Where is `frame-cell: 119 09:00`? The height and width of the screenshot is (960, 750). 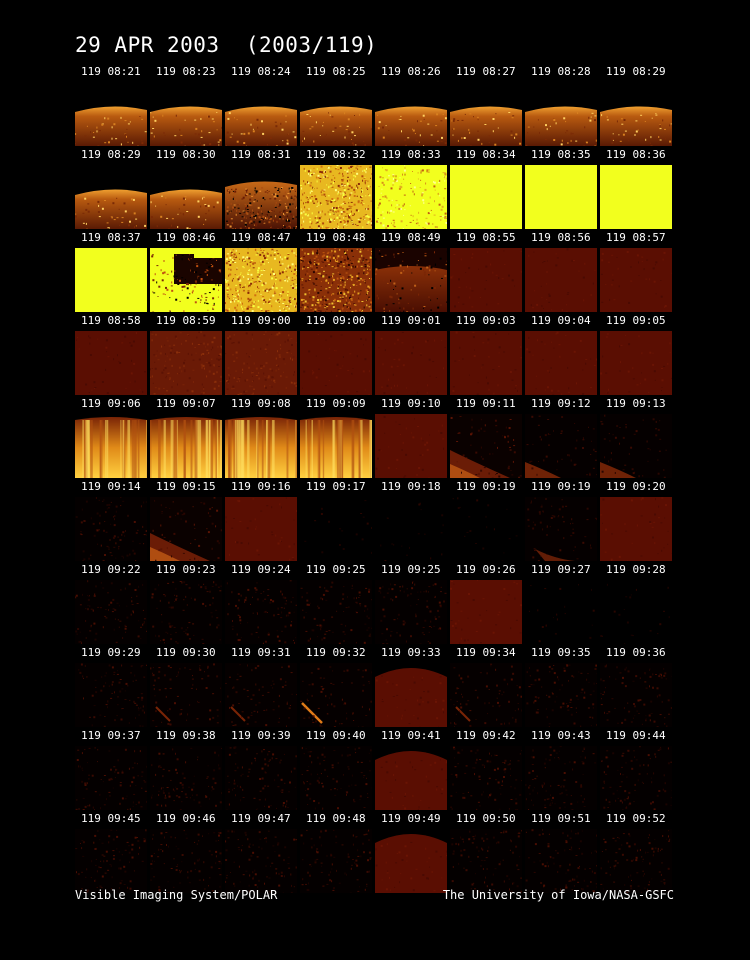
frame-cell: 119 09:00 is located at coordinates (261, 353).